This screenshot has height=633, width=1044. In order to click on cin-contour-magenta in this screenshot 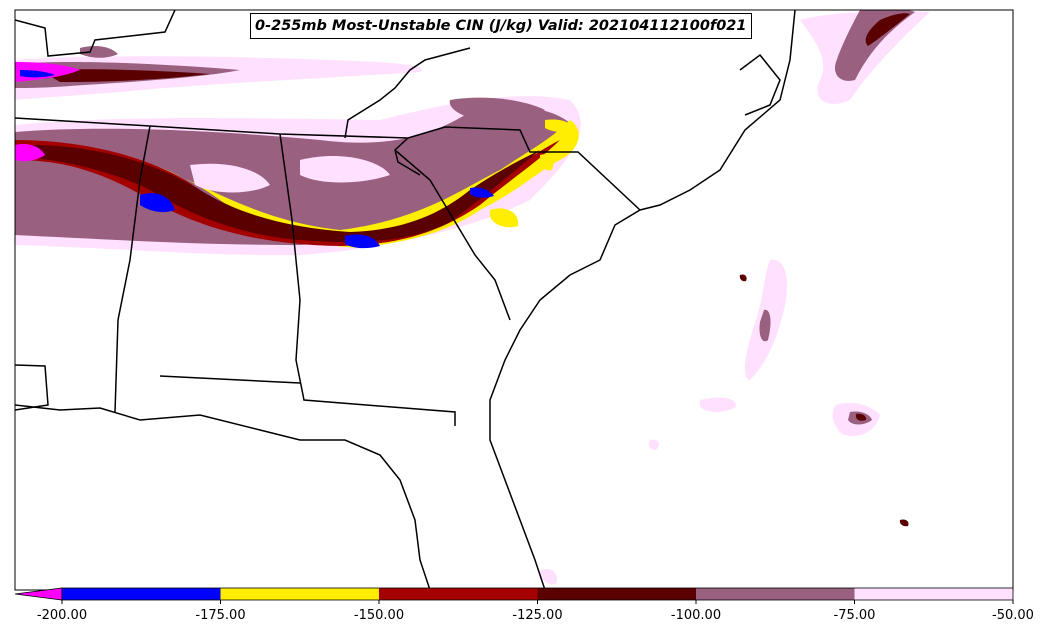, I will do `click(30, 153)`.